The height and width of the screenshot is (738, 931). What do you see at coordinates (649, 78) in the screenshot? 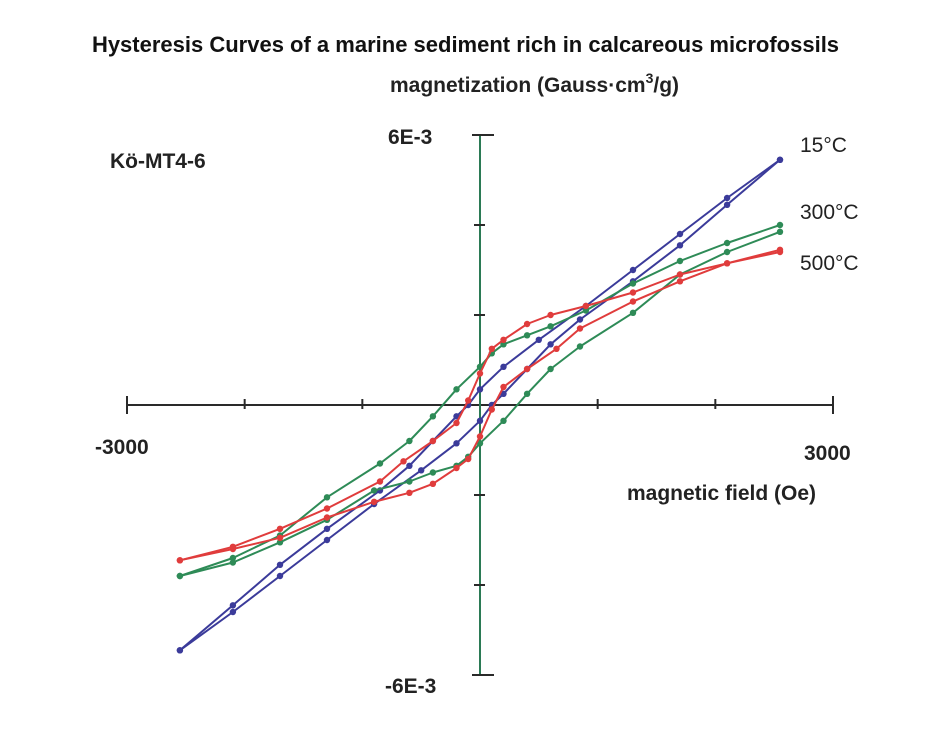
I see `y-axis-label-exponent: 3` at bounding box center [649, 78].